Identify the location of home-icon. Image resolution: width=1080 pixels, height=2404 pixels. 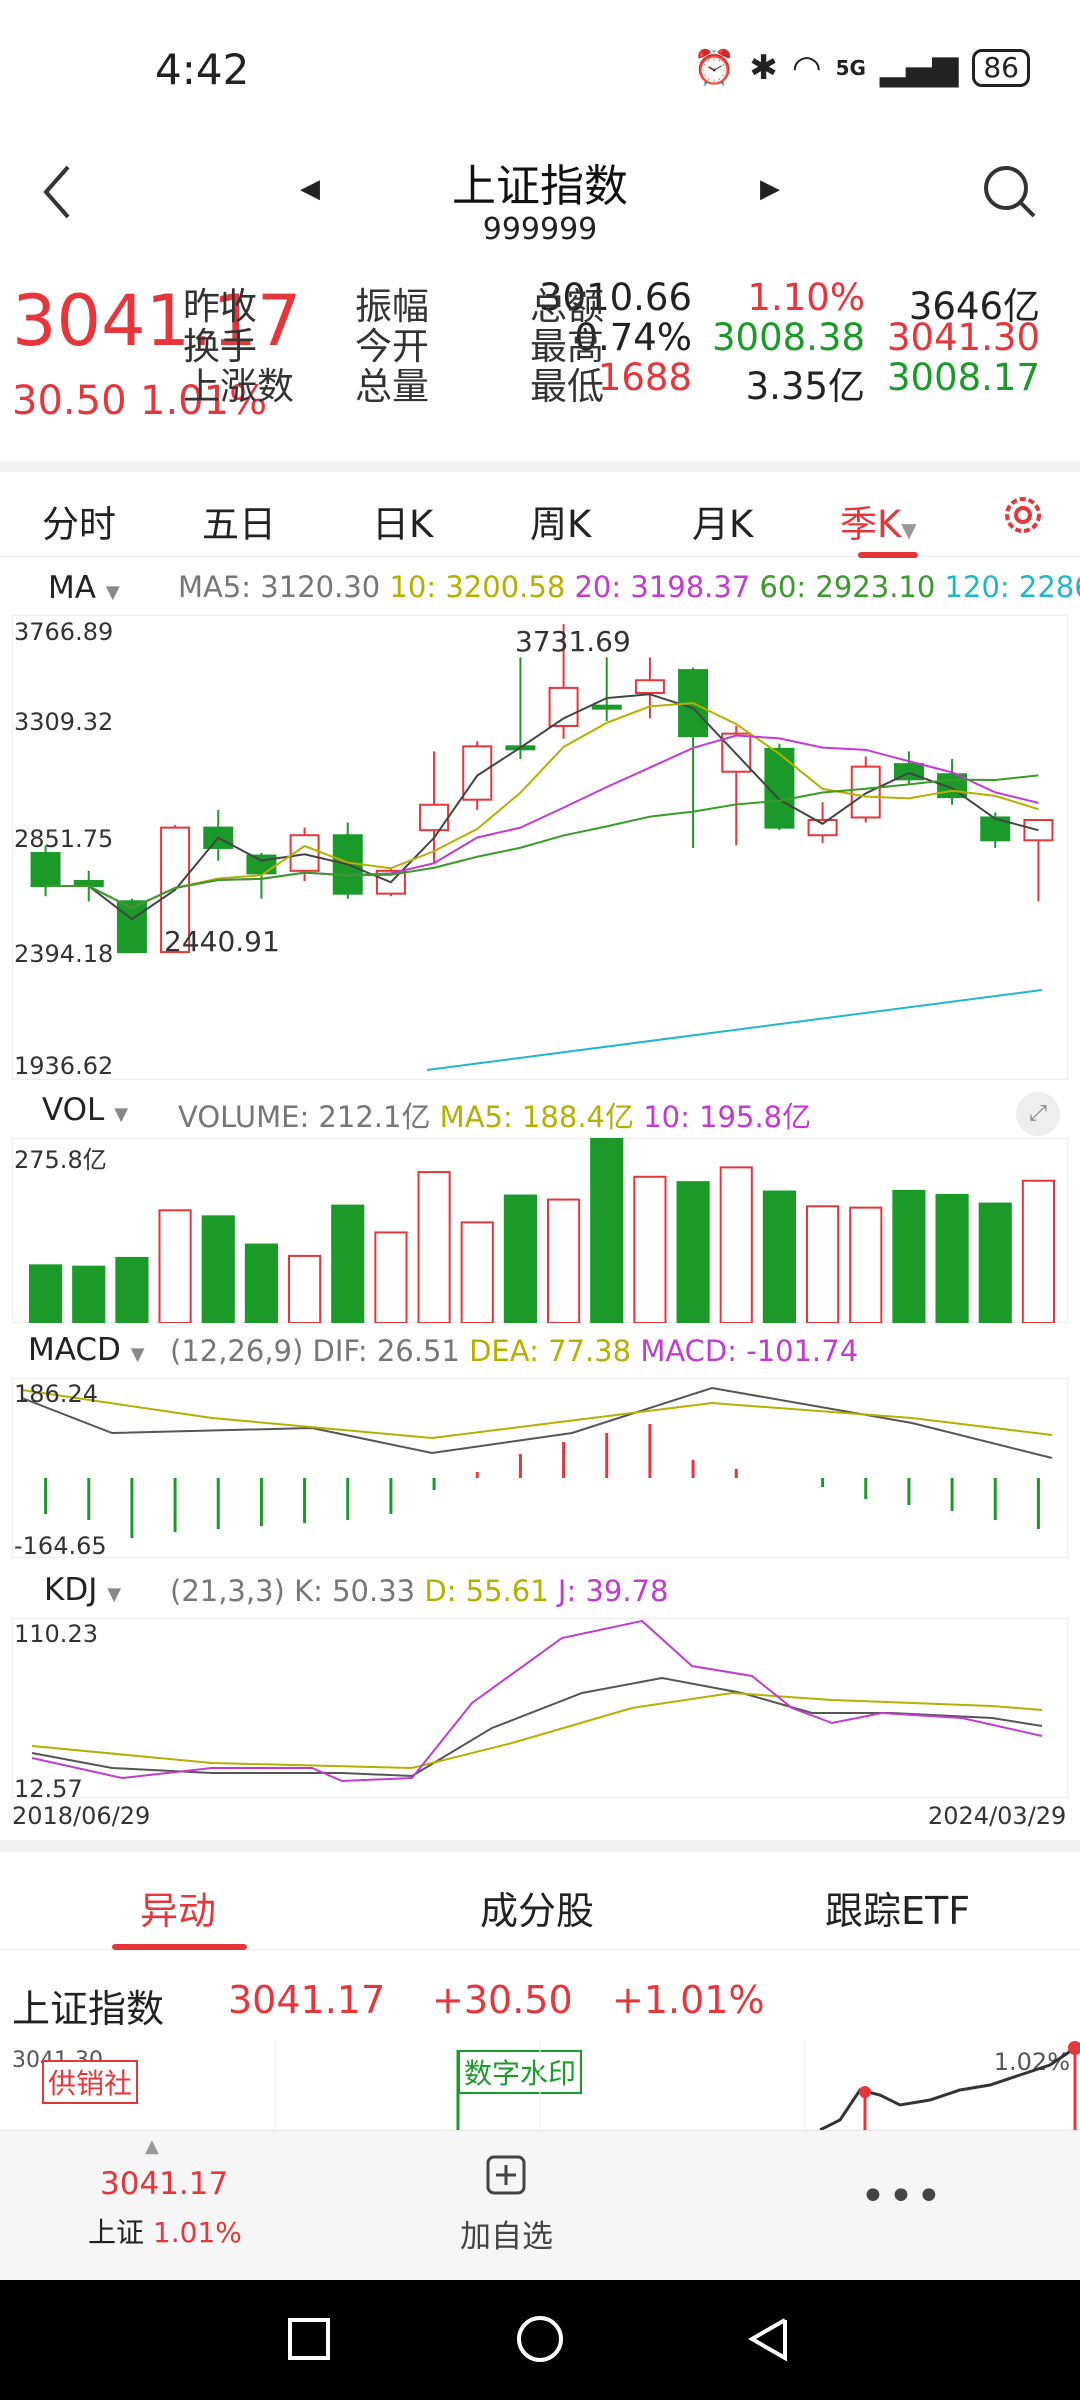
(540, 2339).